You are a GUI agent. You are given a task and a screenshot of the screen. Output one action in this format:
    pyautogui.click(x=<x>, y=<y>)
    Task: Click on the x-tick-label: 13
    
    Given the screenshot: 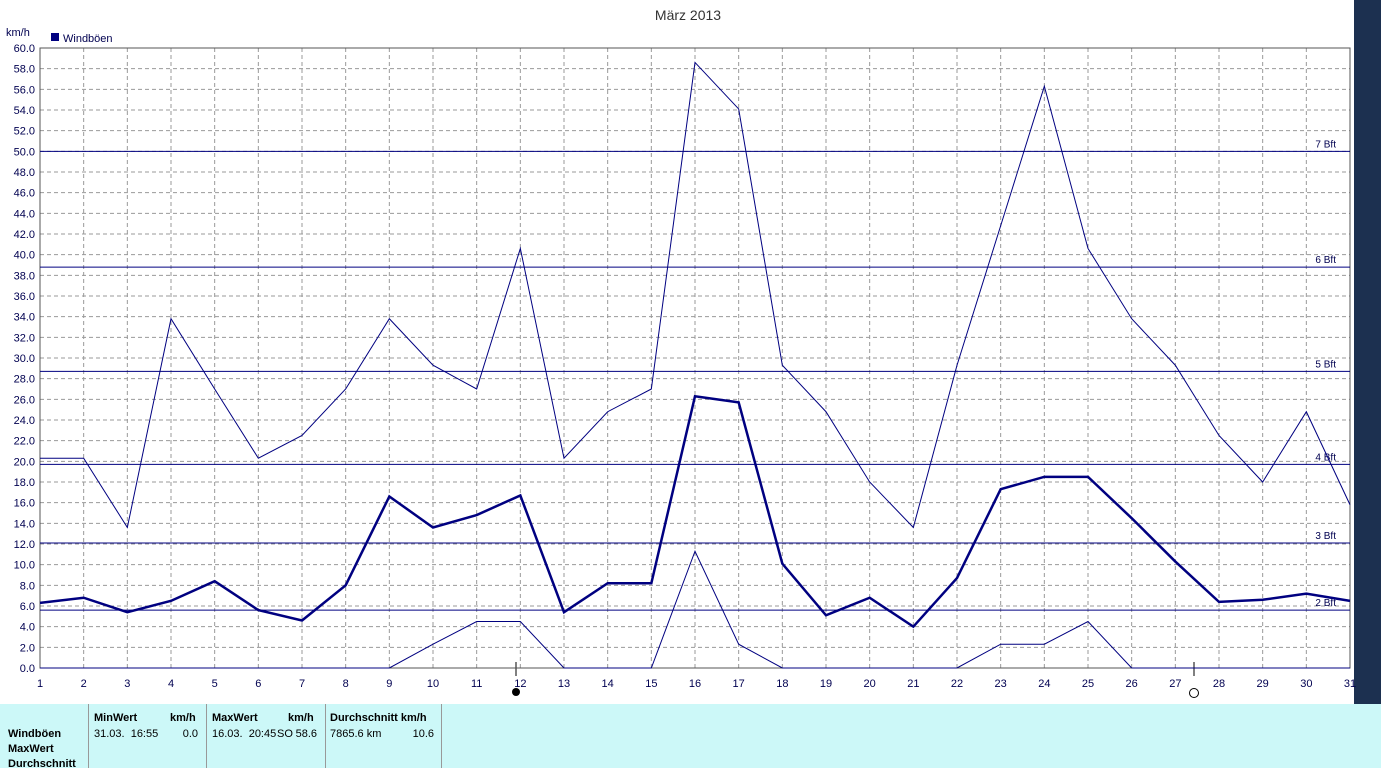 What is the action you would take?
    pyautogui.click(x=564, y=684)
    